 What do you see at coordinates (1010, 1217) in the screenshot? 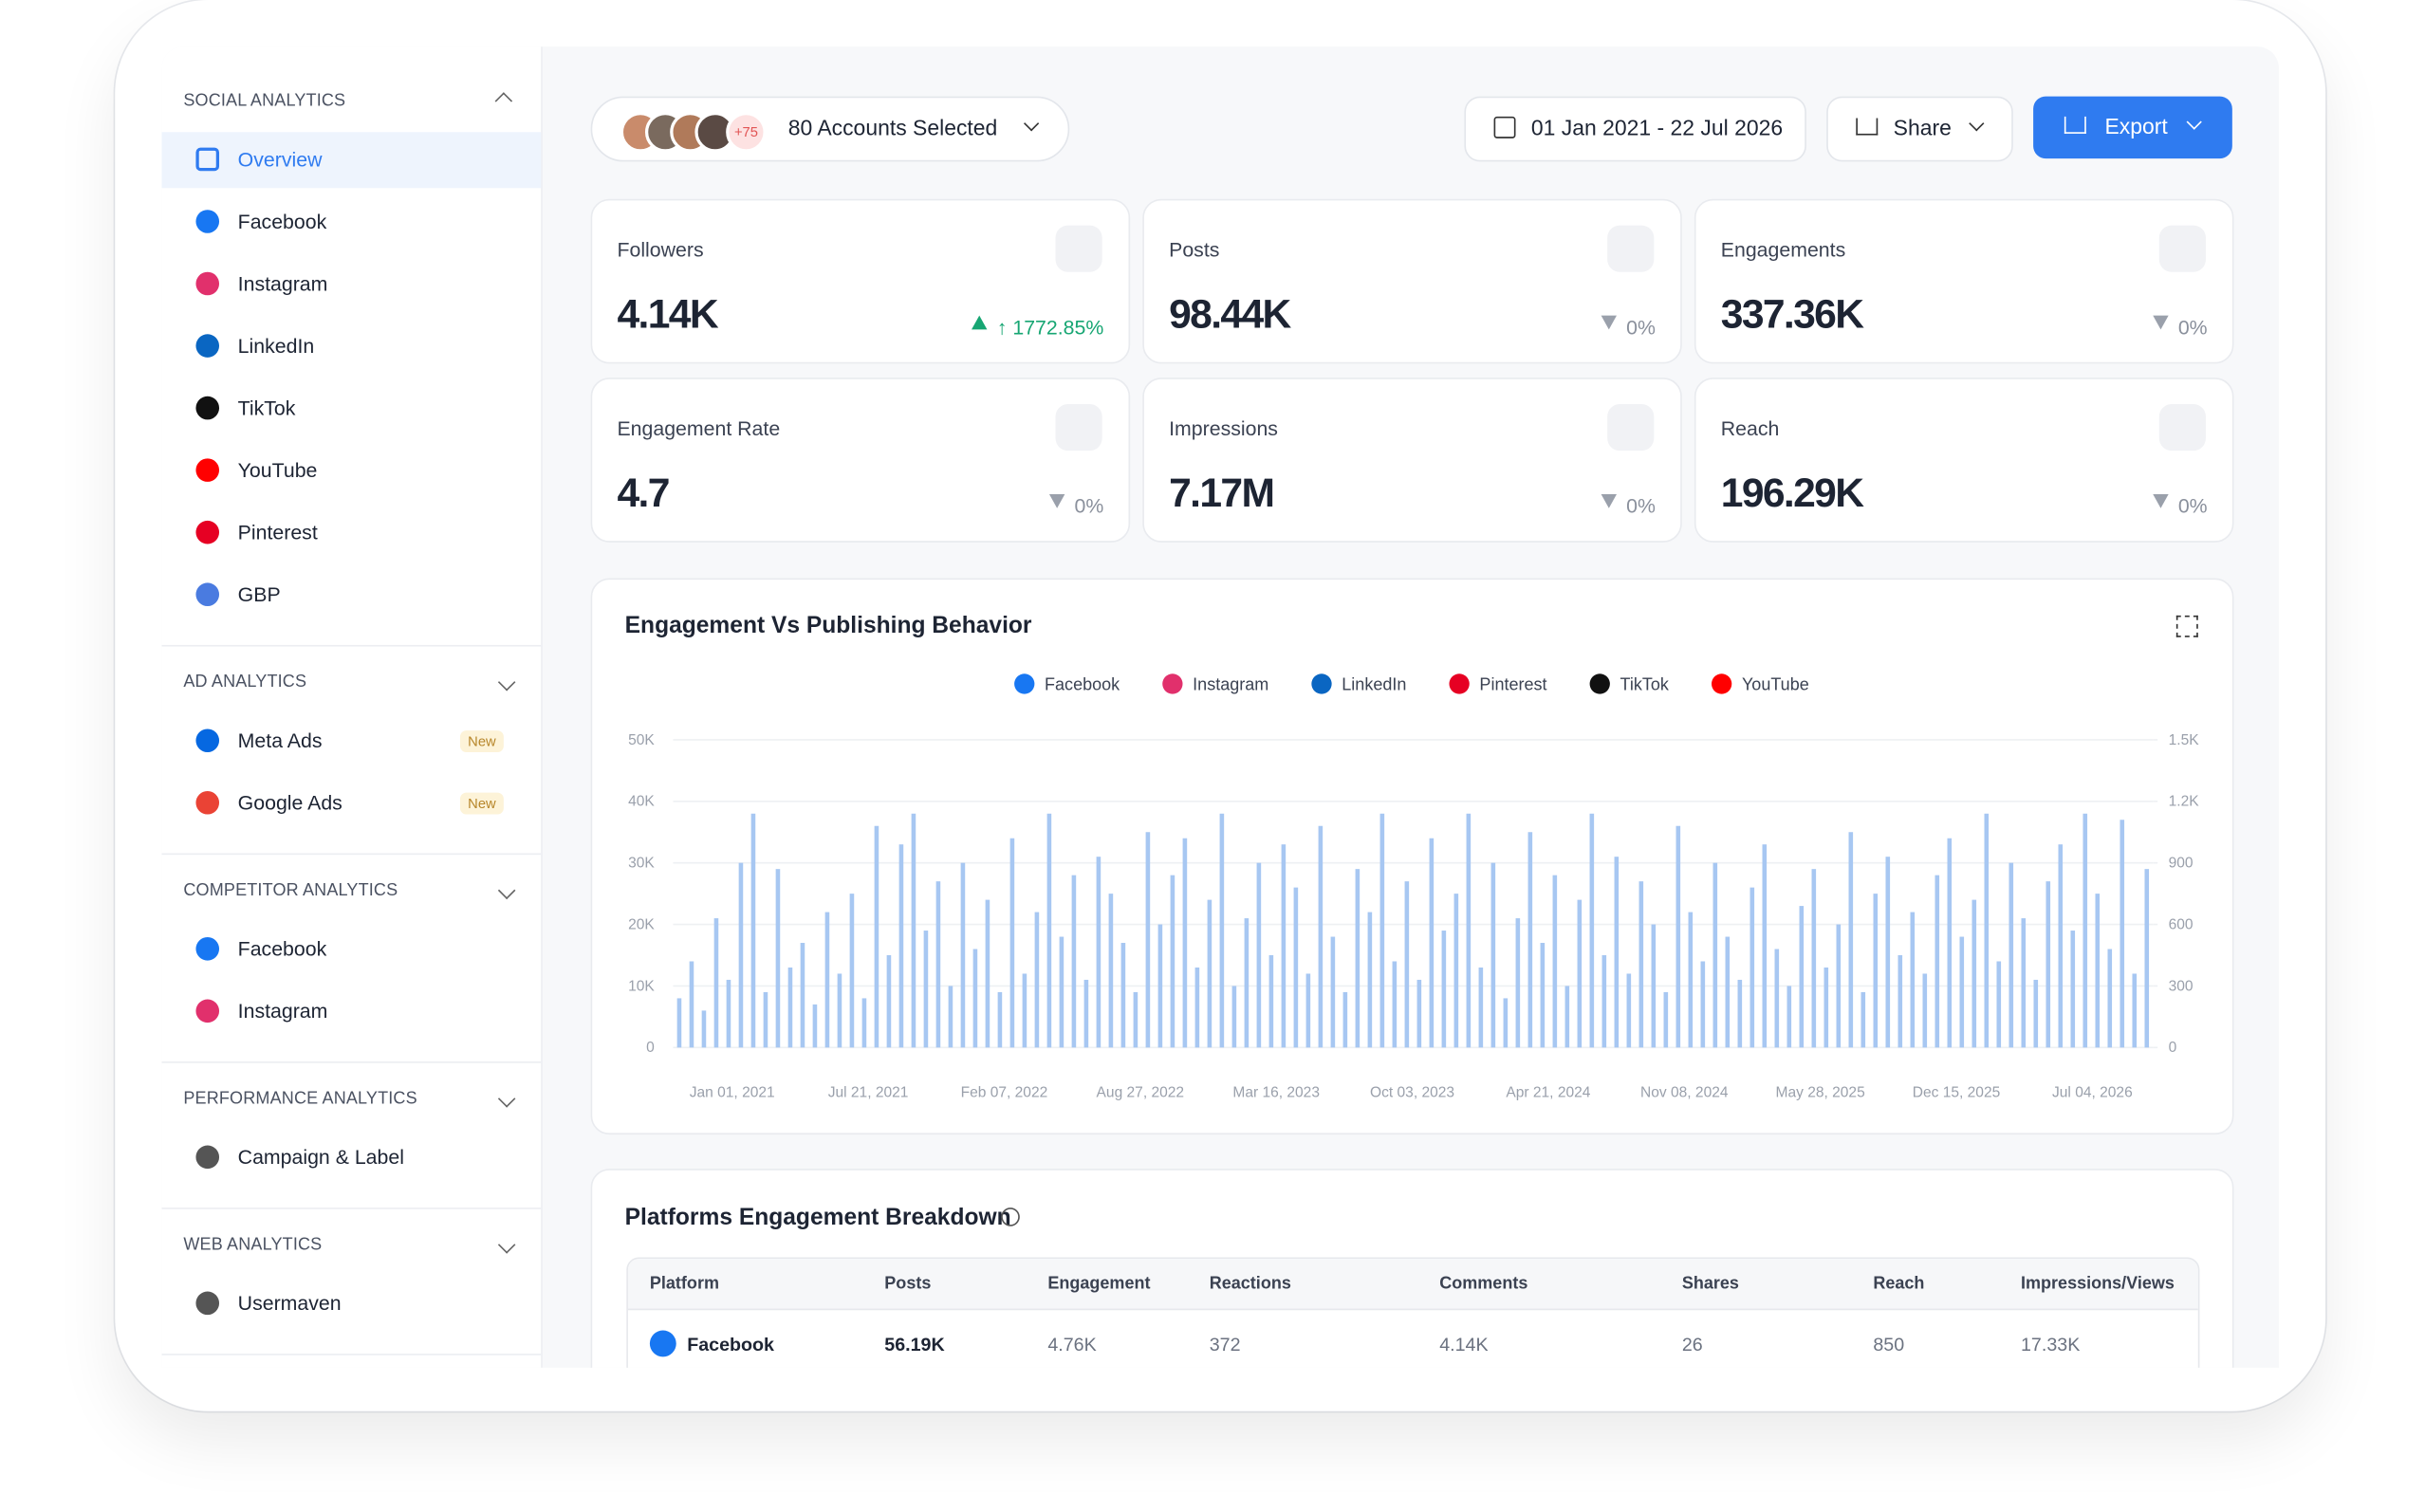
I see `info-icon` at bounding box center [1010, 1217].